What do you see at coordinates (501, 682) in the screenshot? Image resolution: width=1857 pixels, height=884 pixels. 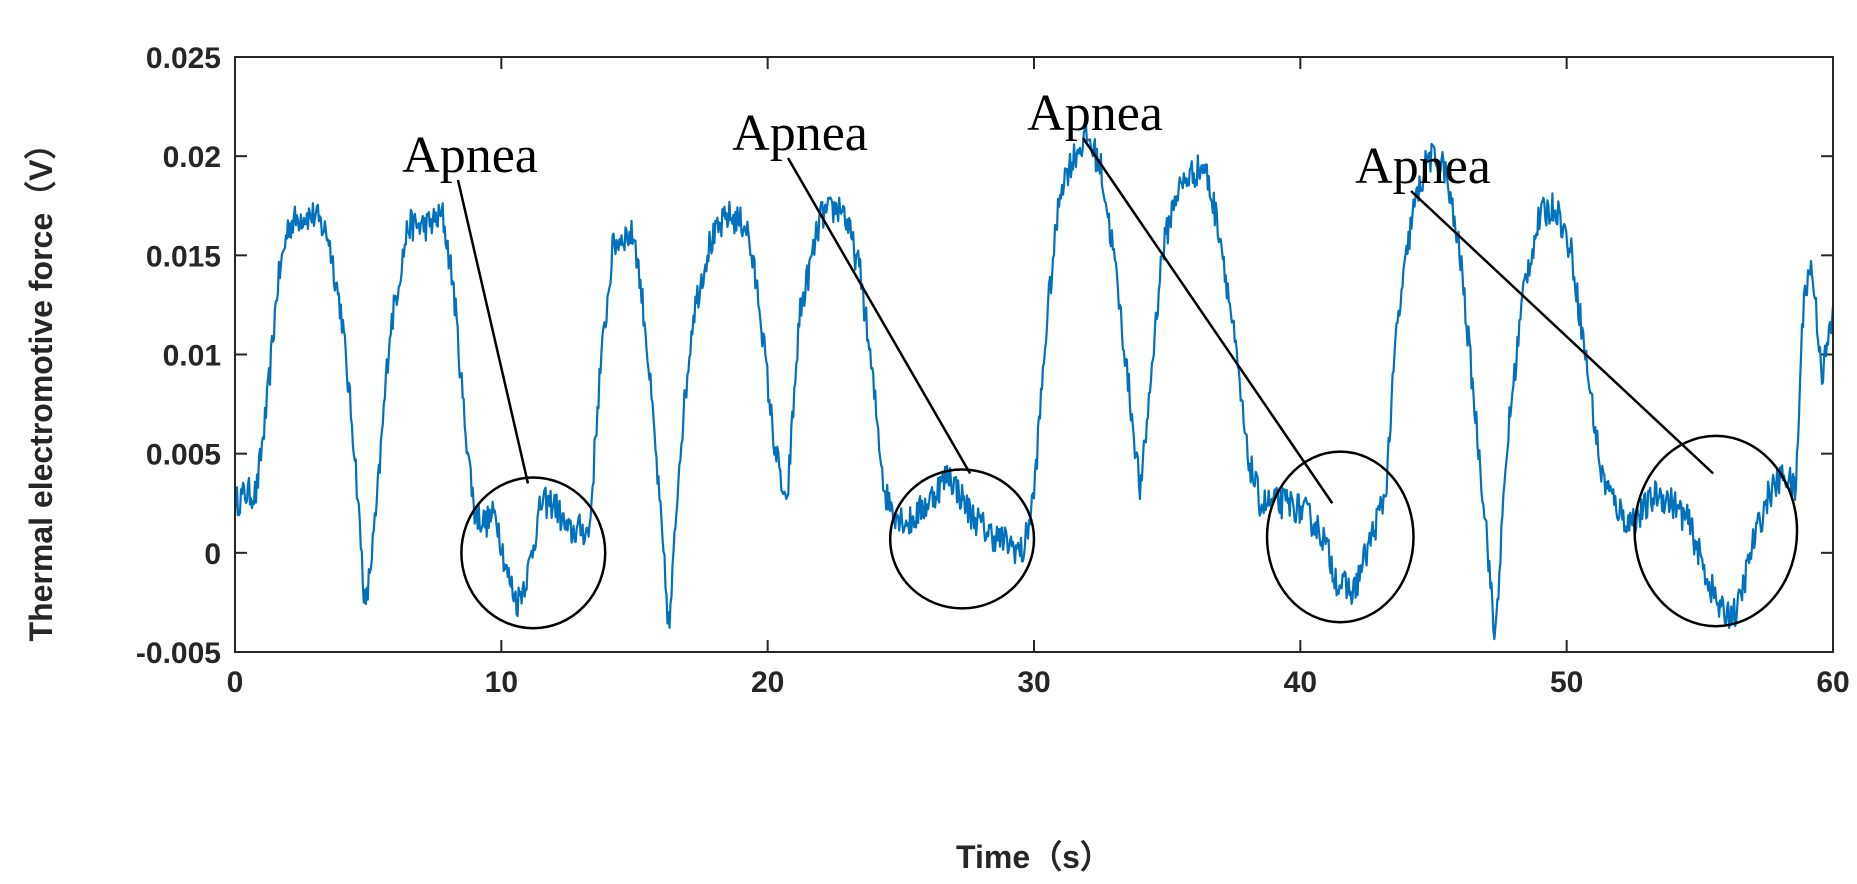 I see `x-tick-label: 10` at bounding box center [501, 682].